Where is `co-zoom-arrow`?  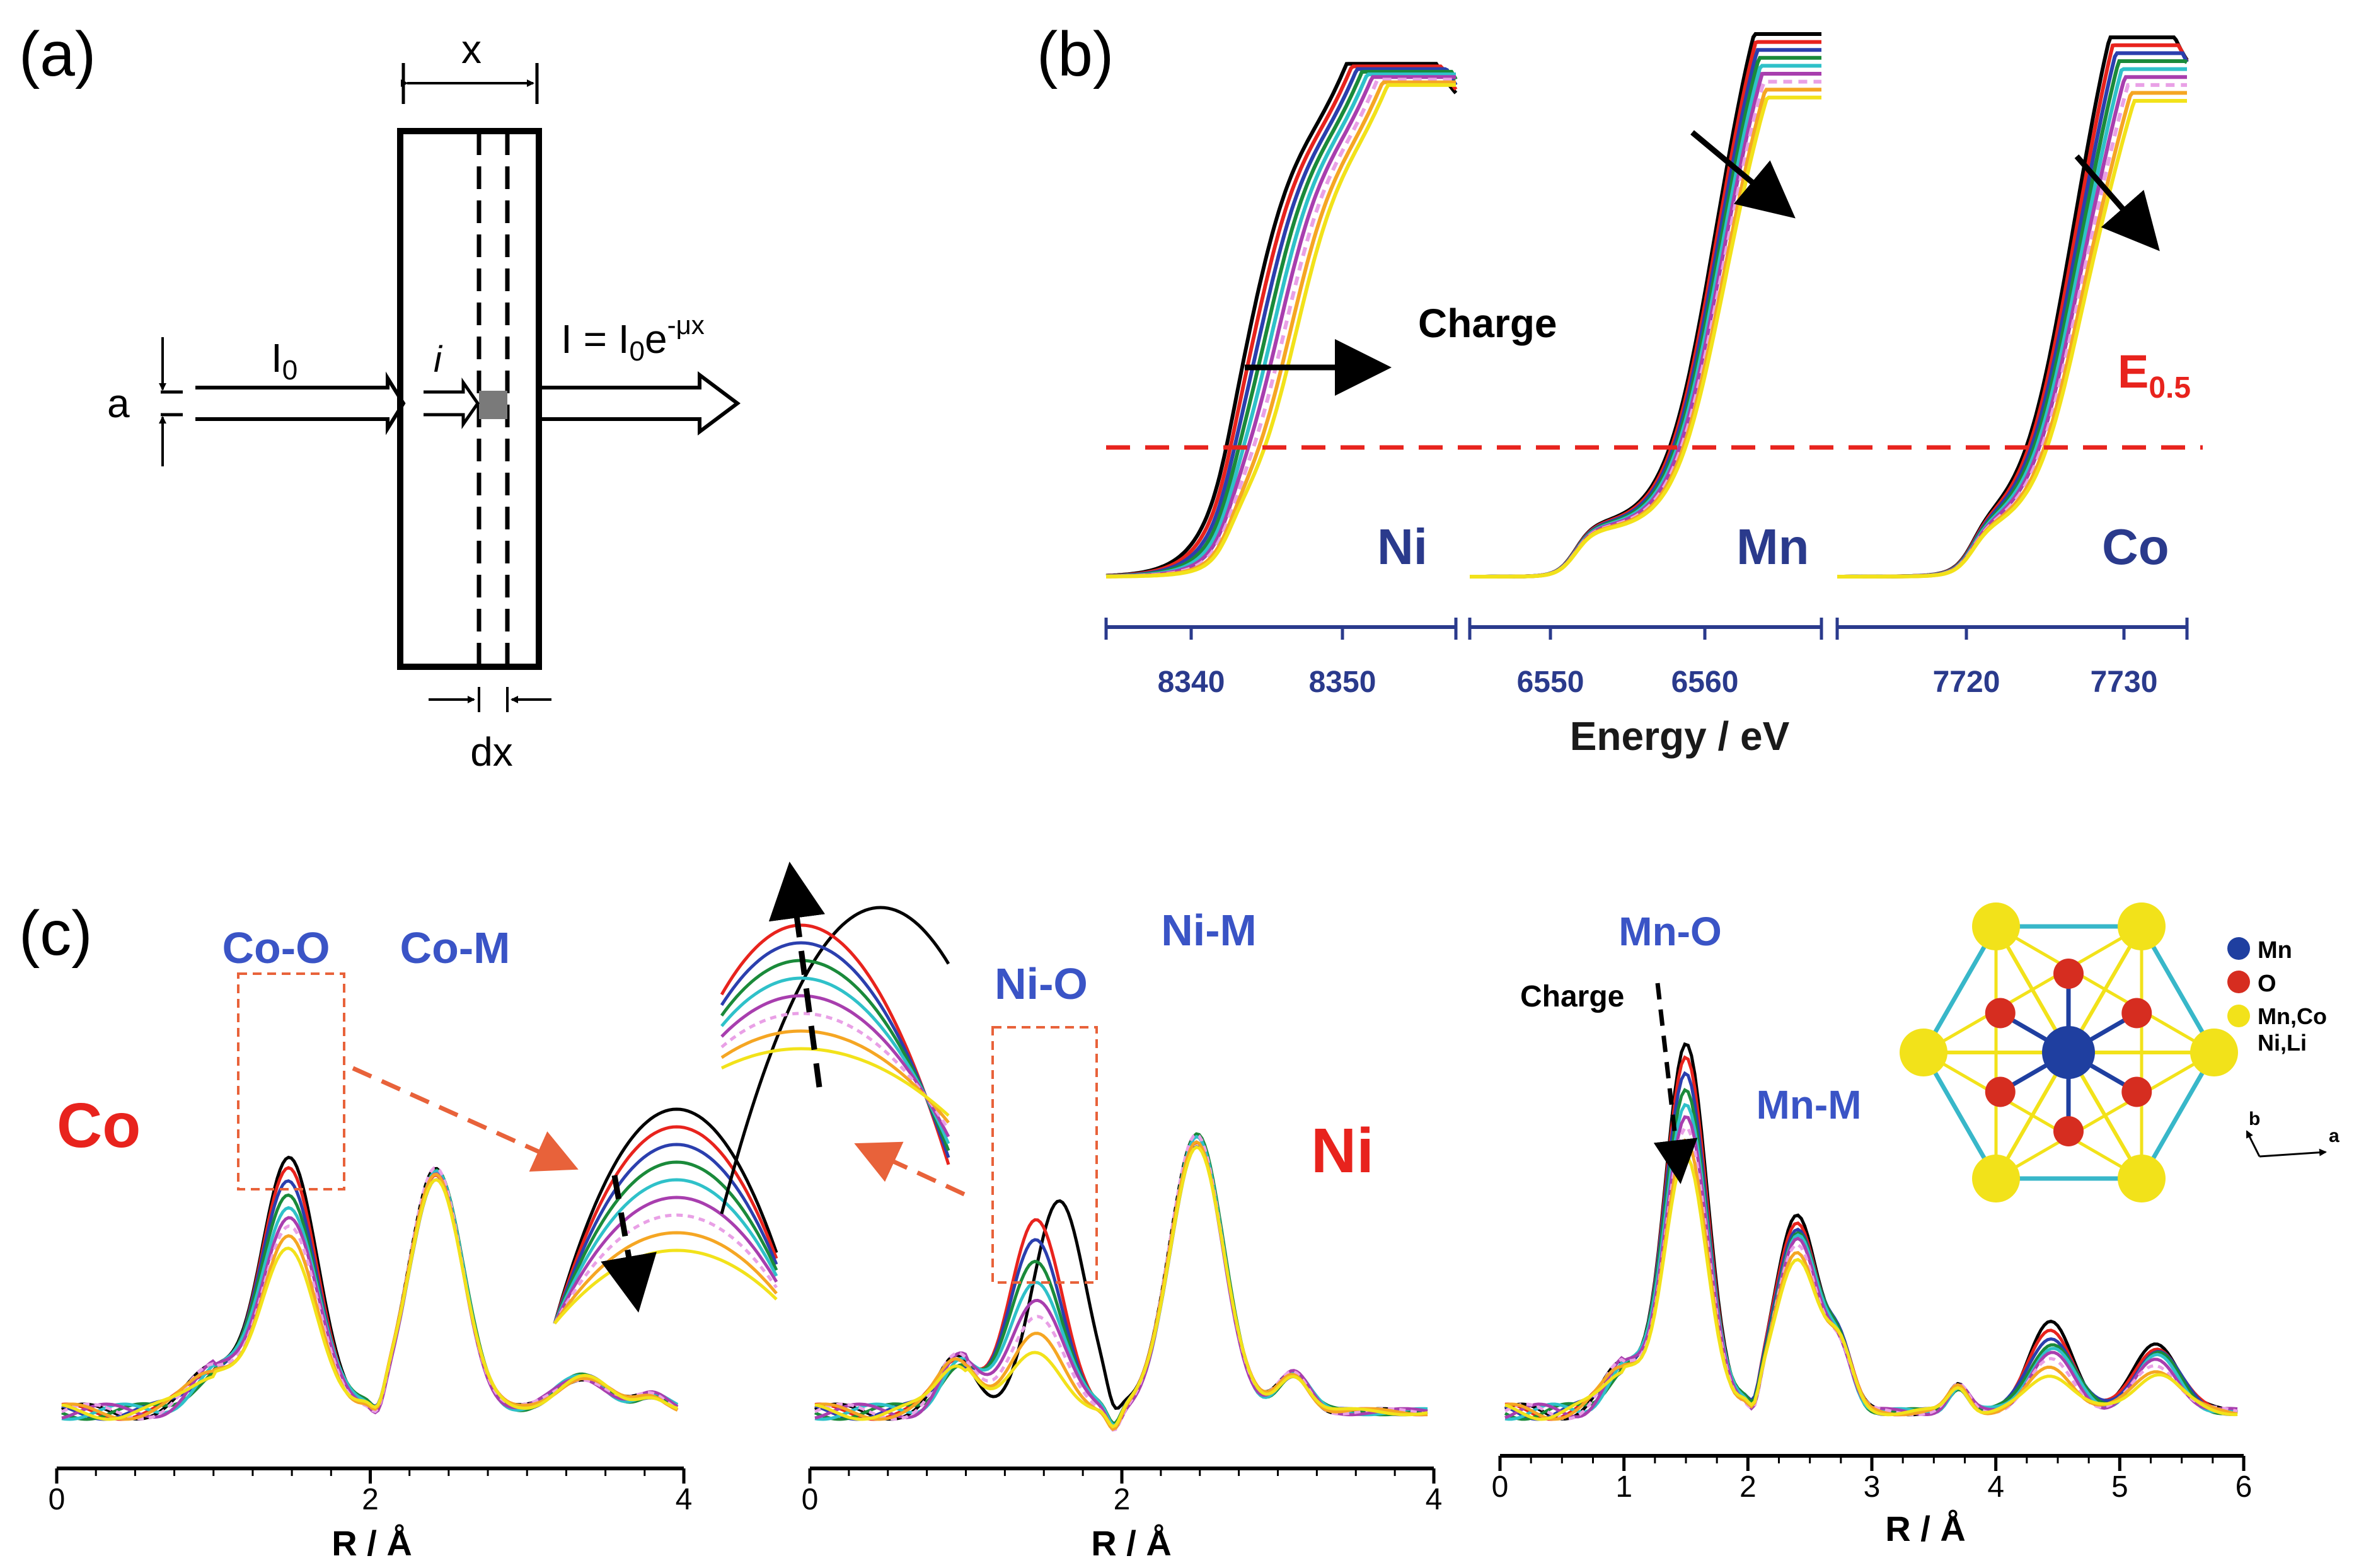 co-zoom-arrow is located at coordinates (466, 1119).